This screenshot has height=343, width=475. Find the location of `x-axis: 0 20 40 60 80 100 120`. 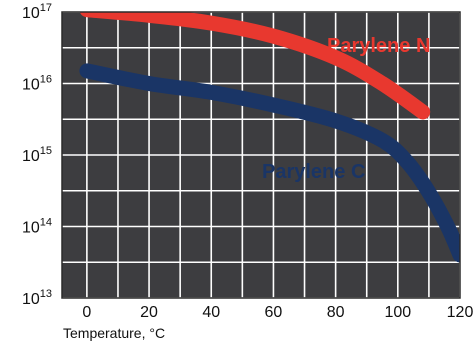

x-axis: 0 20 40 60 80 100 120 is located at coordinates (277, 312).